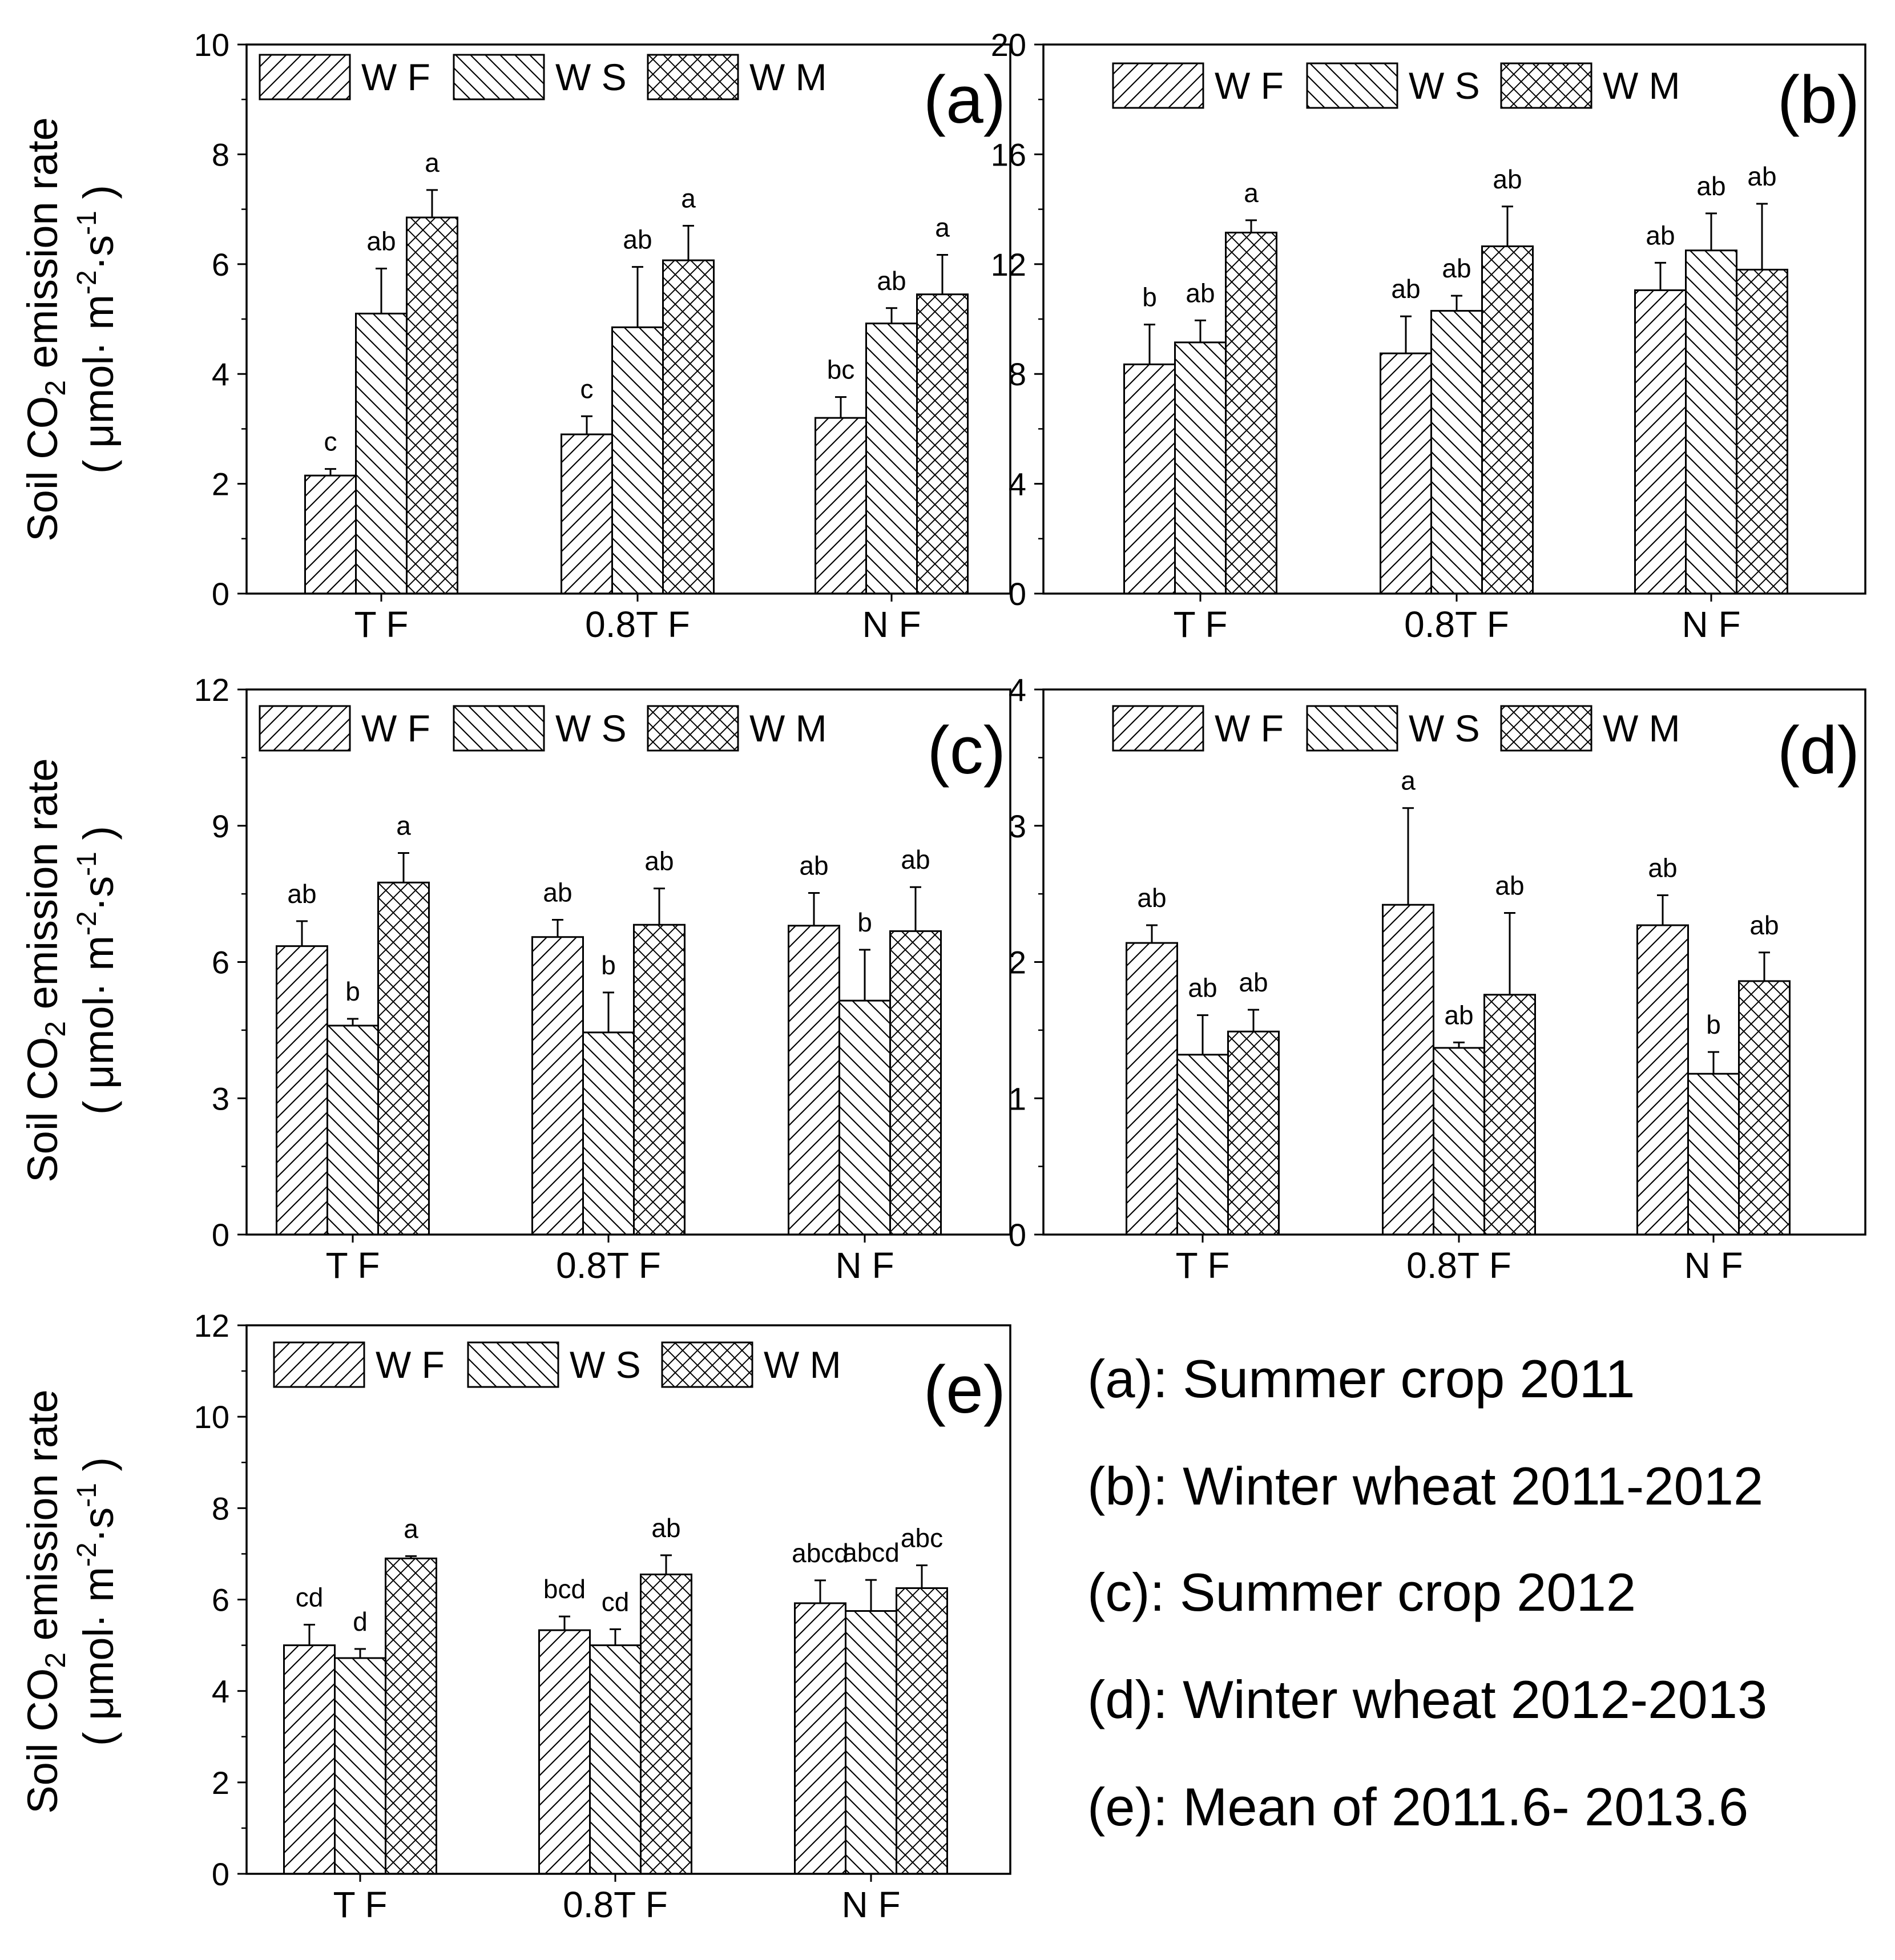  Describe the element at coordinates (220, 1600) in the screenshot. I see `y-tick-label-e-3: 6` at that location.